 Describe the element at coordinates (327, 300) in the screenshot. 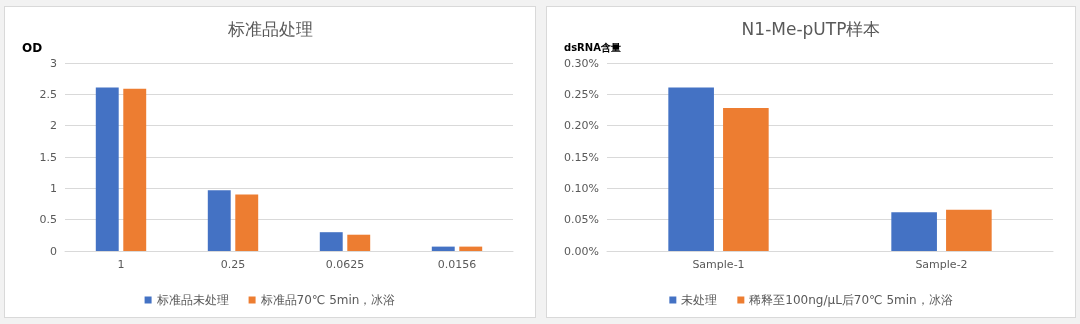

I see `legend-label: 标准品70℃ 5min，冰浴` at that location.